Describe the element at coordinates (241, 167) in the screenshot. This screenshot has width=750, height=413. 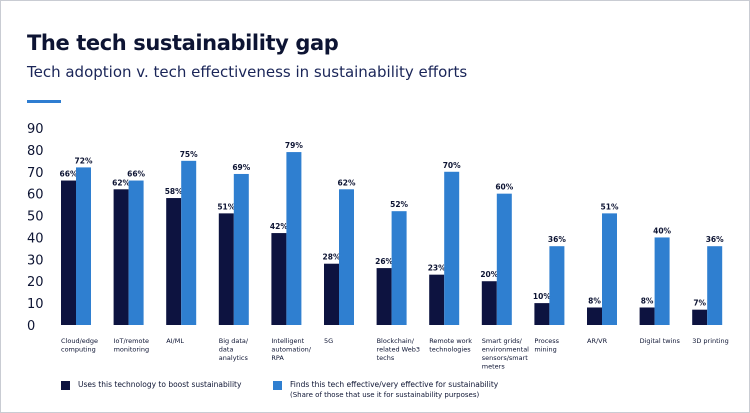
I see `data-label-effective: 69%` at that location.